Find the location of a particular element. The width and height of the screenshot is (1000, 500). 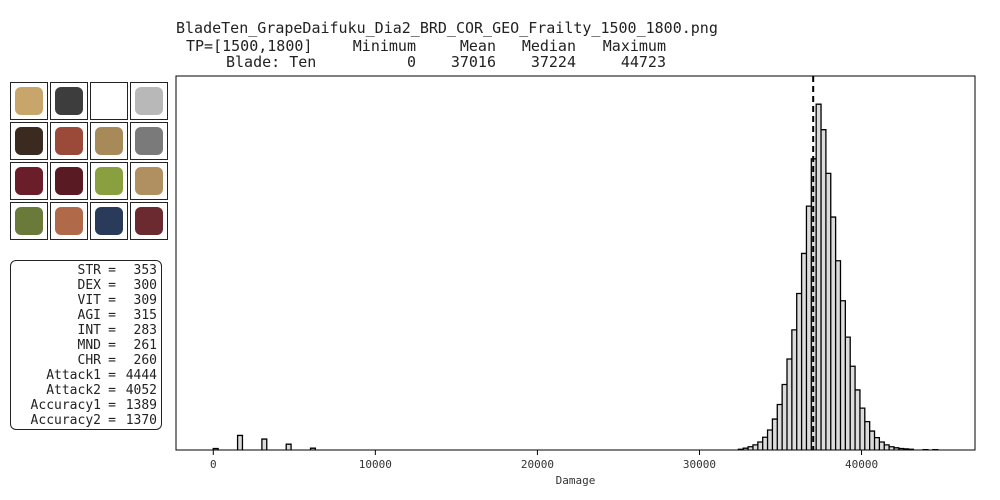

stat-row: DEX = 300 is located at coordinates (84, 285).